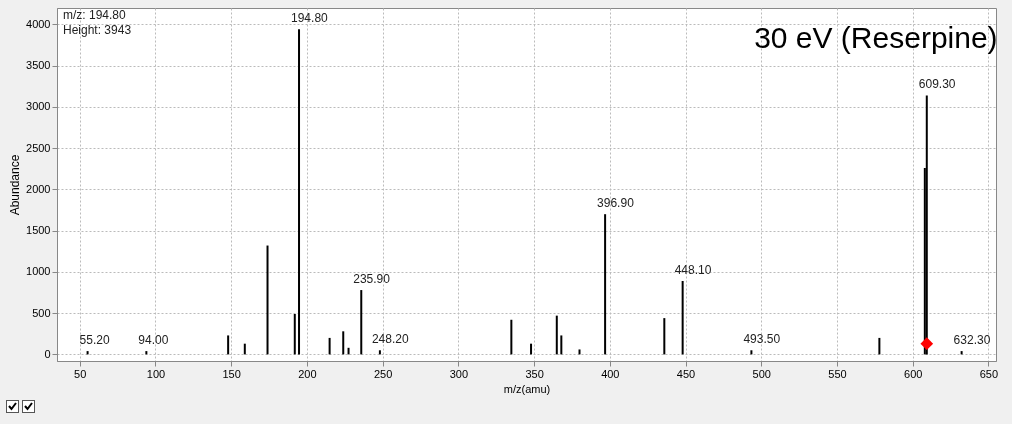 The height and width of the screenshot is (424, 1012). What do you see at coordinates (153, 340) in the screenshot?
I see `annotation: 94.00` at bounding box center [153, 340].